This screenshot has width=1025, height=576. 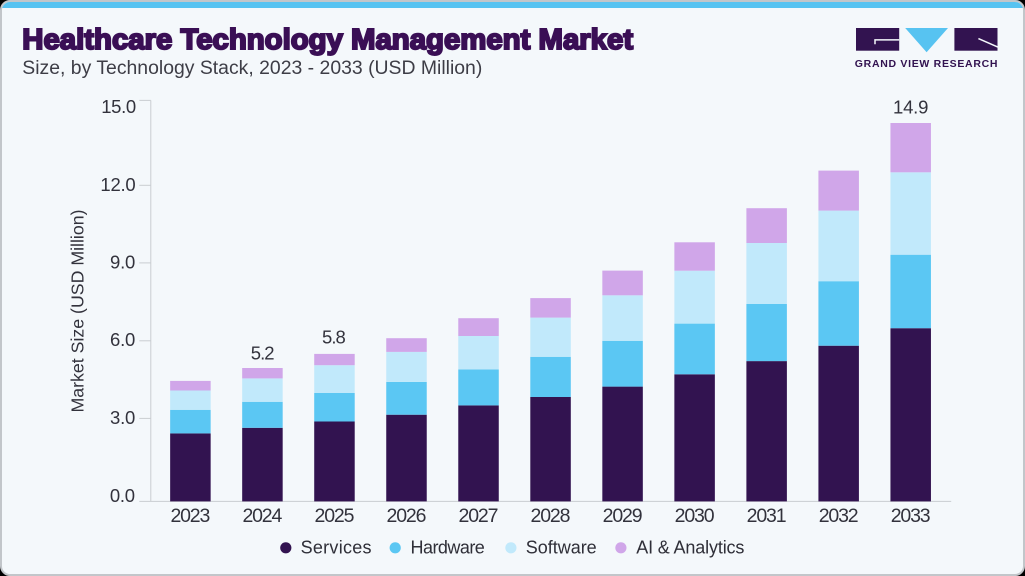 I want to click on svg-text: GRAND VIEW RESEARCH, so click(x=926, y=64).